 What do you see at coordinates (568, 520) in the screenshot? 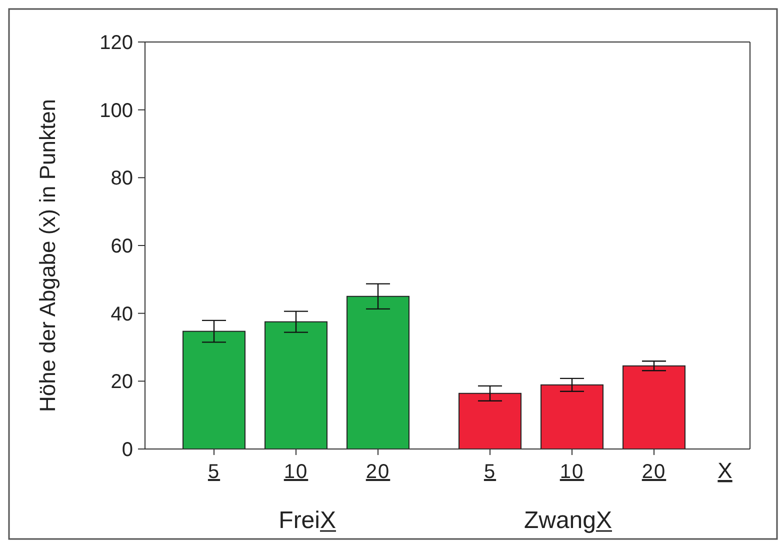
I see `text: ZwangX` at bounding box center [568, 520].